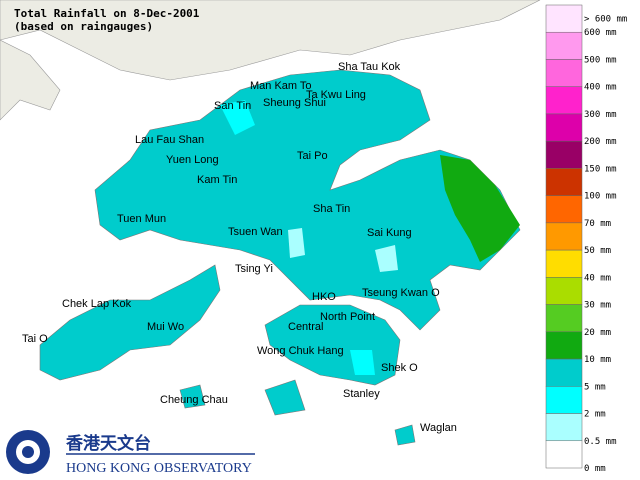 This screenshot has width=640, height=480. I want to click on legend-label: 200 mm, so click(600, 142).